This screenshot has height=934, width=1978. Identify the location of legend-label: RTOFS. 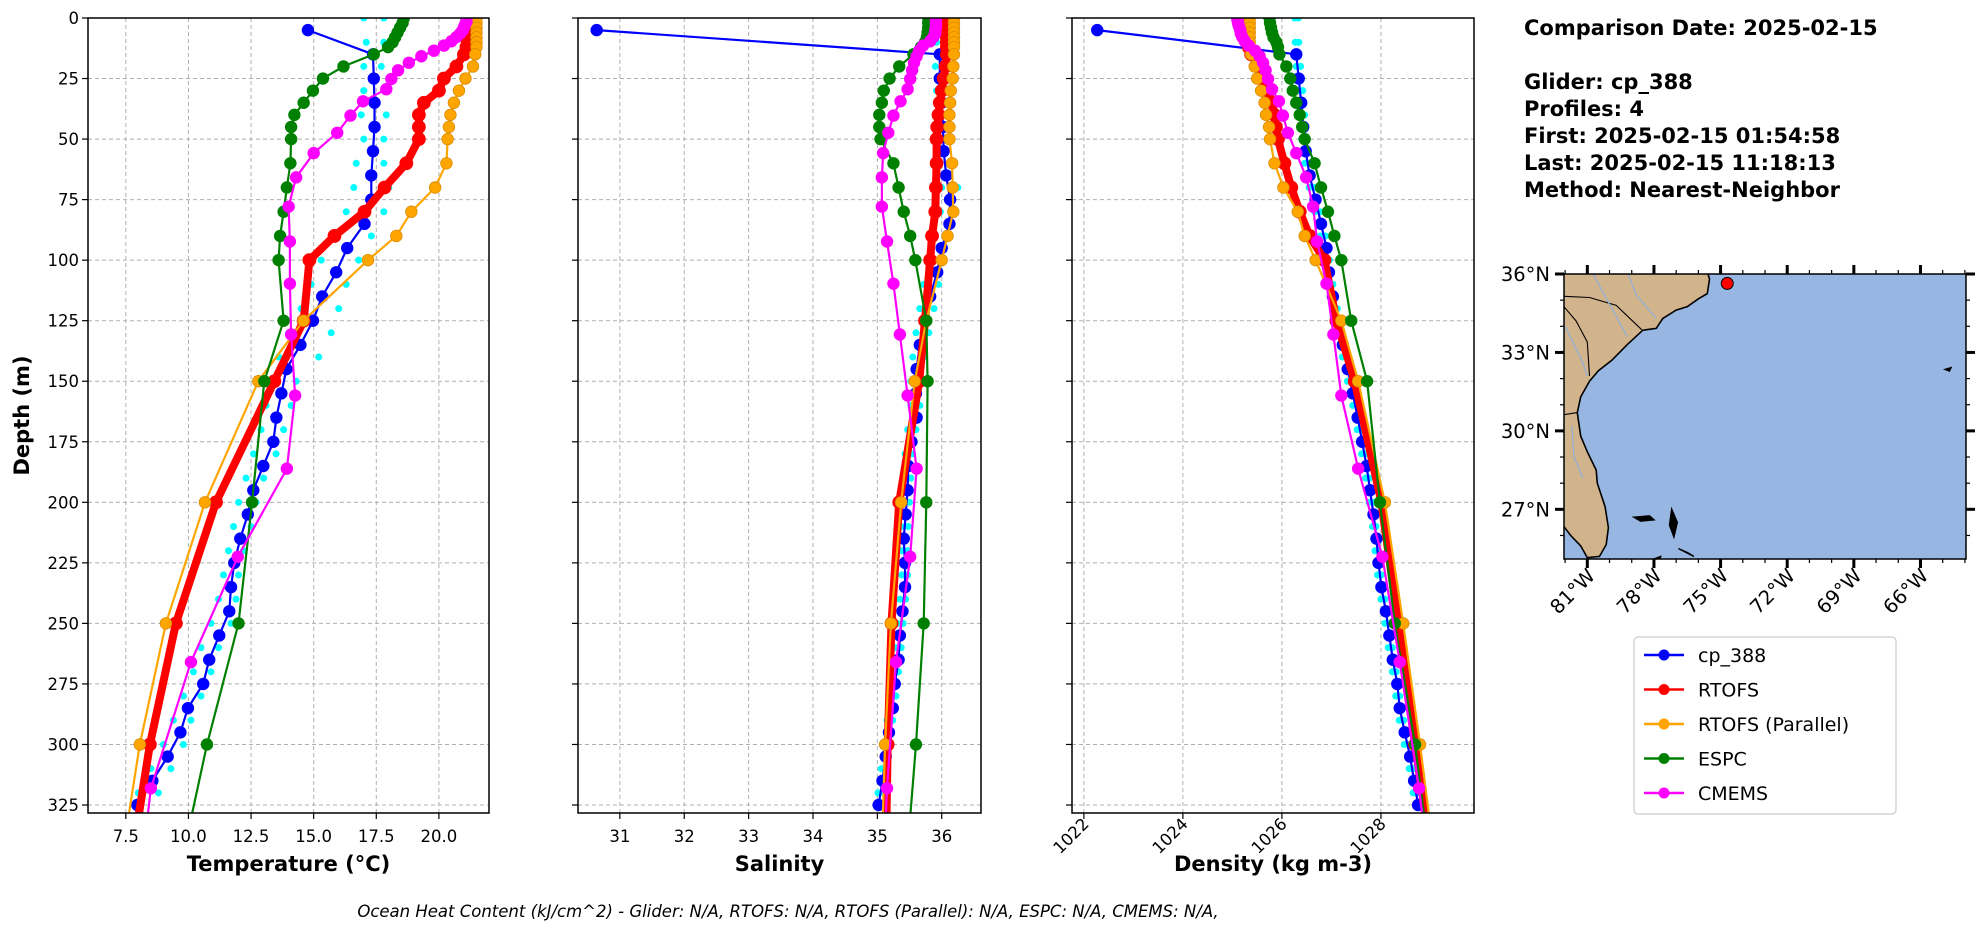
(1728, 691).